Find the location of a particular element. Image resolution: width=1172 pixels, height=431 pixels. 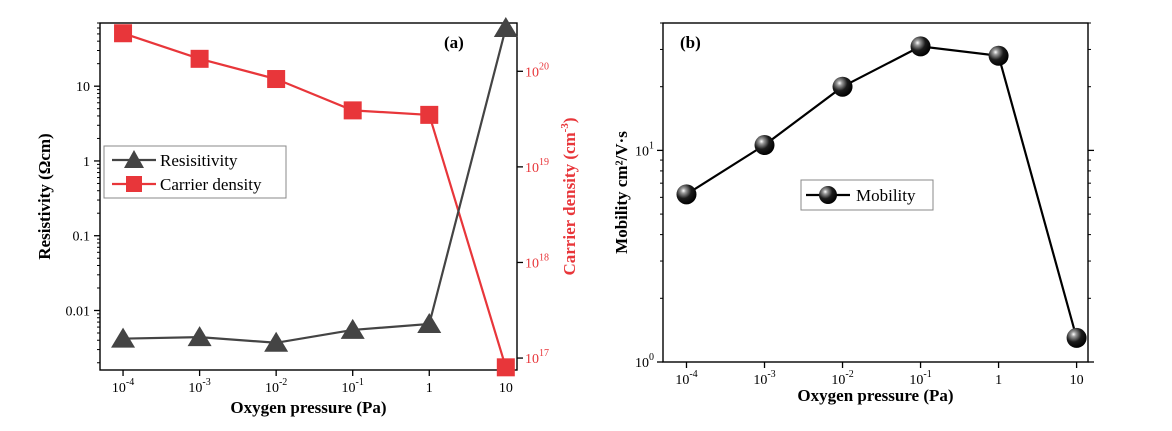

x-tick-label-a: 1 is located at coordinates (429, 388).